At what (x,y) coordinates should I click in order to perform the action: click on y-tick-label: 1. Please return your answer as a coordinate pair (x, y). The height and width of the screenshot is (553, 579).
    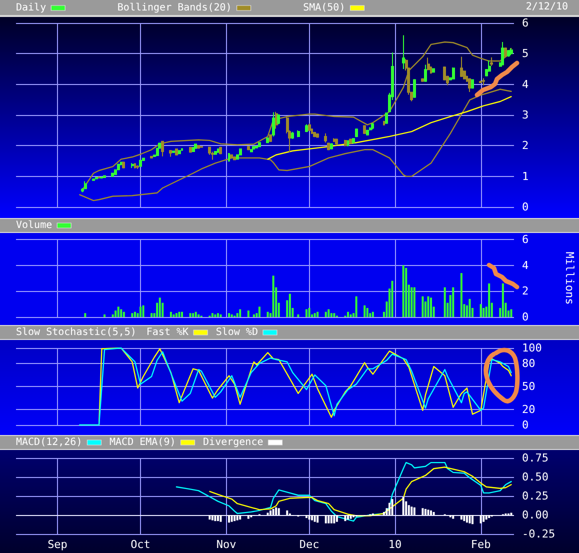
    Looking at the image, I should click on (525, 176).